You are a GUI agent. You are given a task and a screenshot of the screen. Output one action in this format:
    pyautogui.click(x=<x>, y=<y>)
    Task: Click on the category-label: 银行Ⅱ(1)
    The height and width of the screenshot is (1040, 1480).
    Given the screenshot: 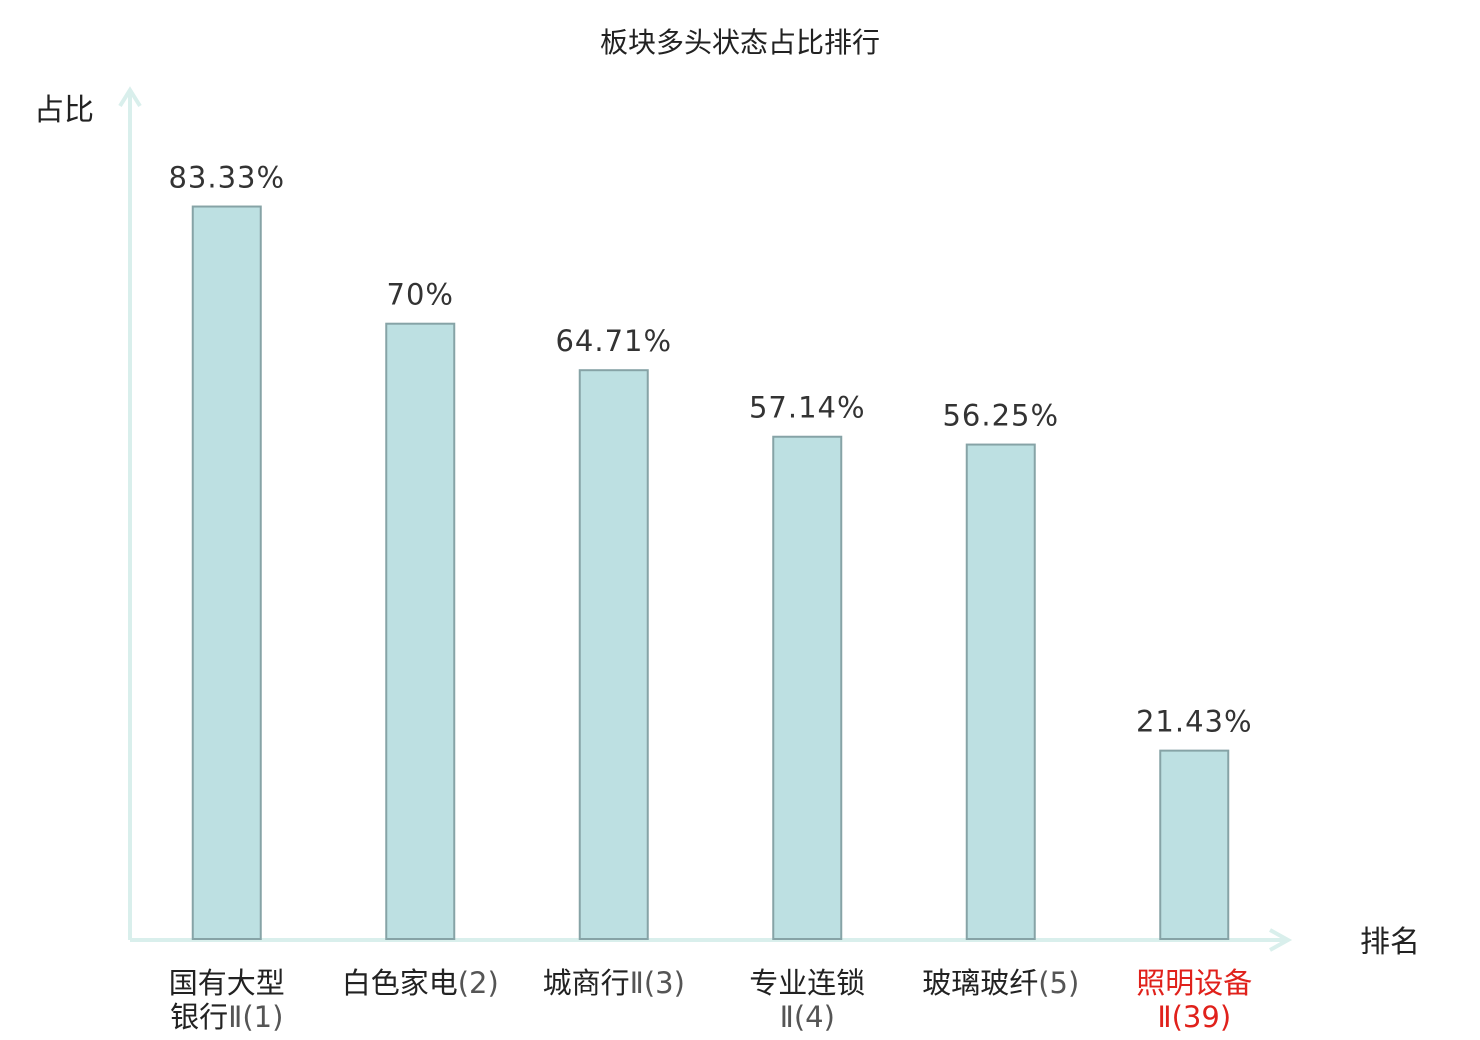 What is the action you would take?
    pyautogui.click(x=226, y=1017)
    